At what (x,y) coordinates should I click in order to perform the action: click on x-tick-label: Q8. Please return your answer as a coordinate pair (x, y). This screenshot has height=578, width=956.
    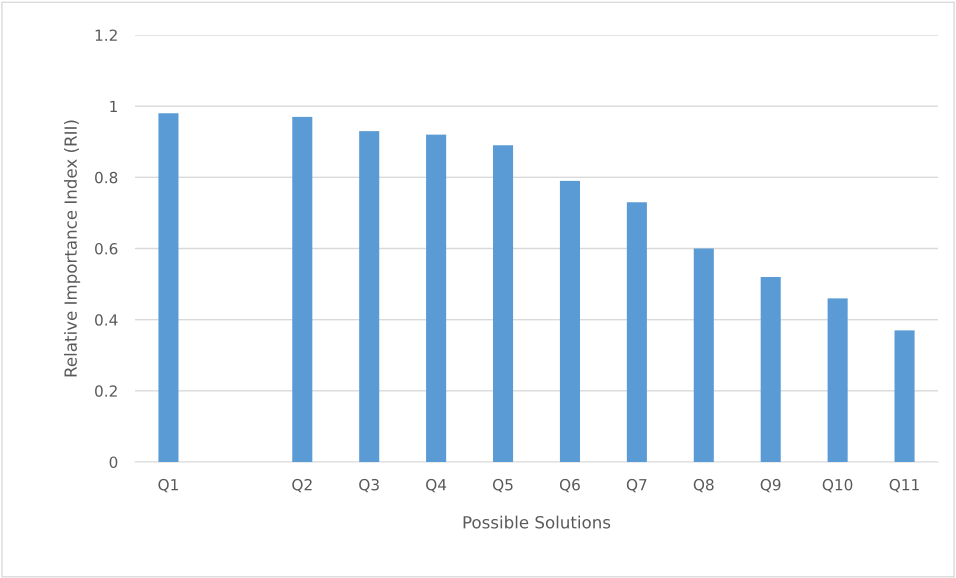
    Looking at the image, I should click on (704, 485).